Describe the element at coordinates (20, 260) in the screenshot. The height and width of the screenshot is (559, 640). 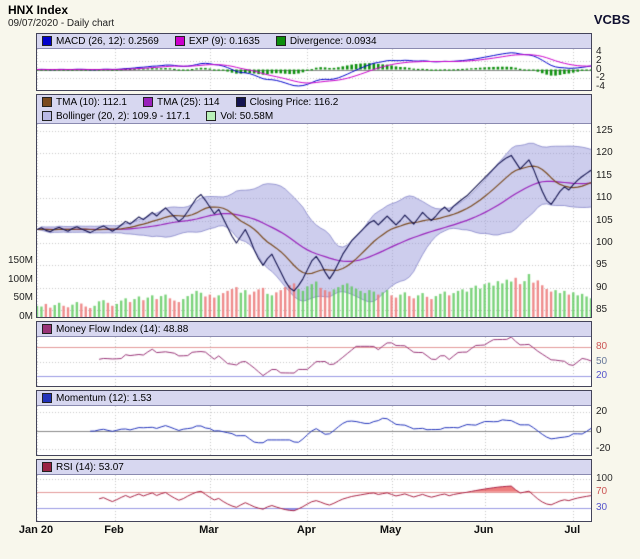
I see `axis-tick-label: 150M` at that location.